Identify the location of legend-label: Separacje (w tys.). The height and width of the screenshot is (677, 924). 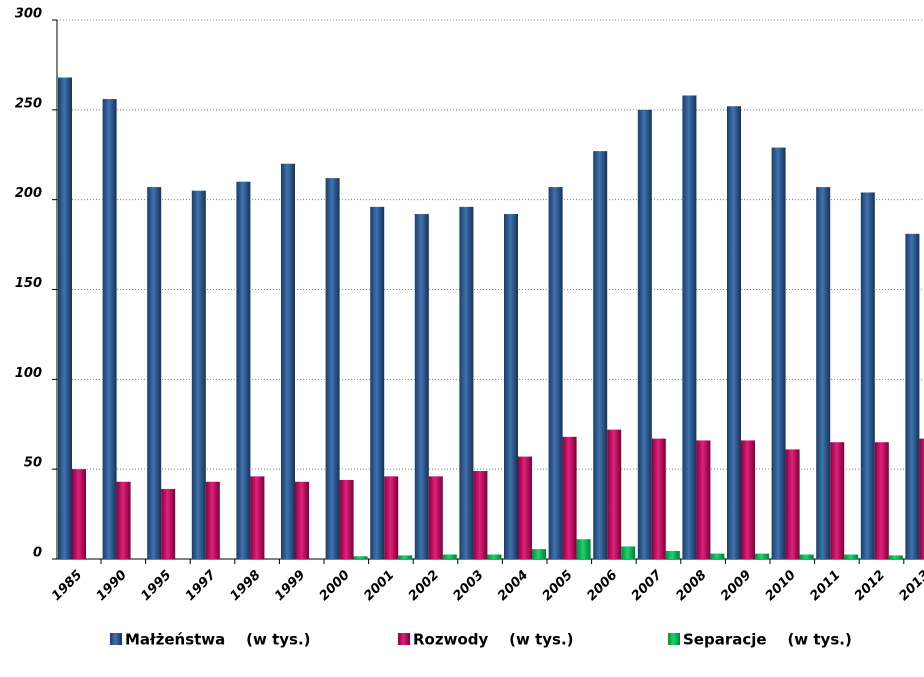
(767, 640).